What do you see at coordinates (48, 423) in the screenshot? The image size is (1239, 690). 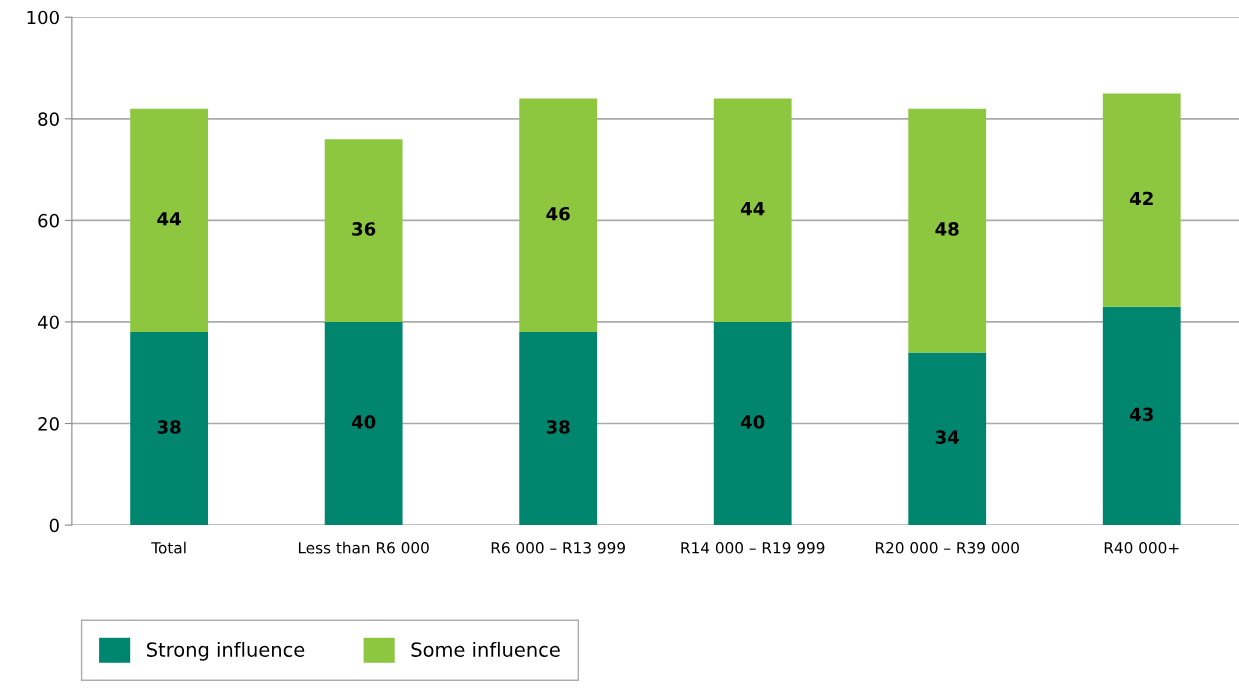 I see `y-tick-label: 20` at bounding box center [48, 423].